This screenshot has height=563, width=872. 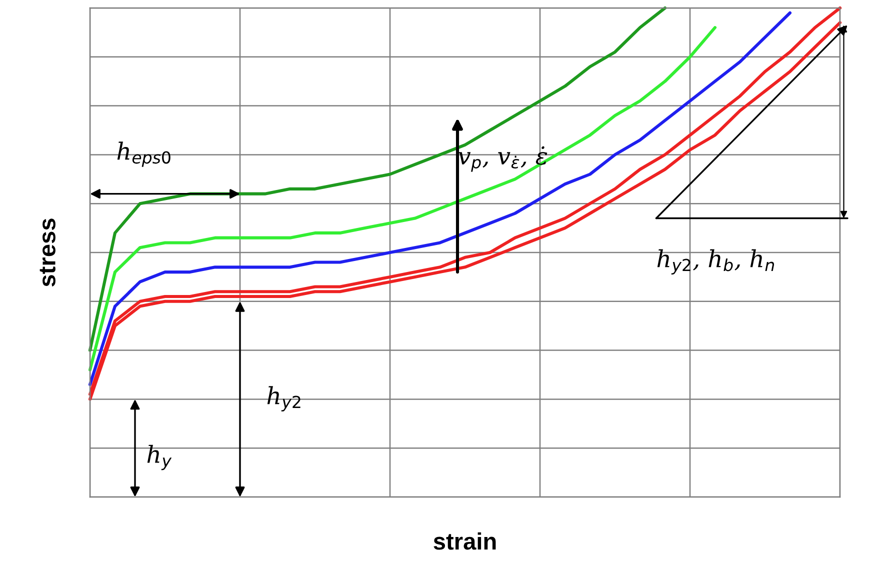 What do you see at coordinates (159, 457) in the screenshot?
I see `annotation: h$_{y}$` at bounding box center [159, 457].